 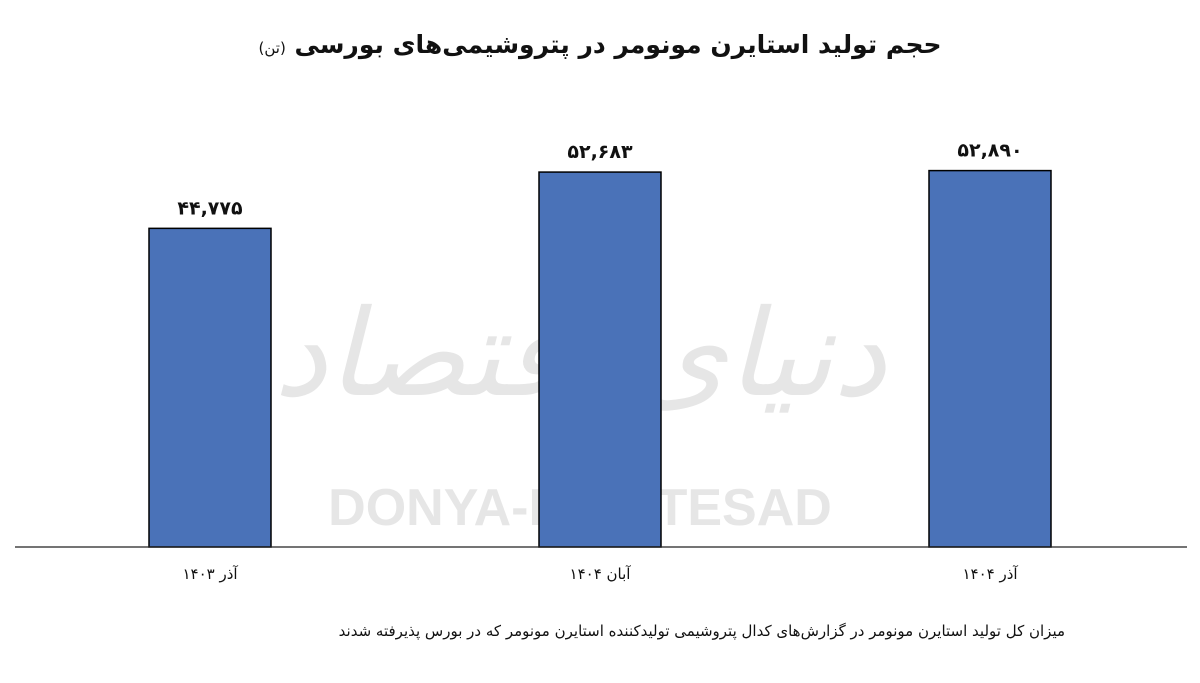 What do you see at coordinates (601, 574) in the screenshot?
I see `category-label-2: آبان ۱۴۰۴` at bounding box center [601, 574].